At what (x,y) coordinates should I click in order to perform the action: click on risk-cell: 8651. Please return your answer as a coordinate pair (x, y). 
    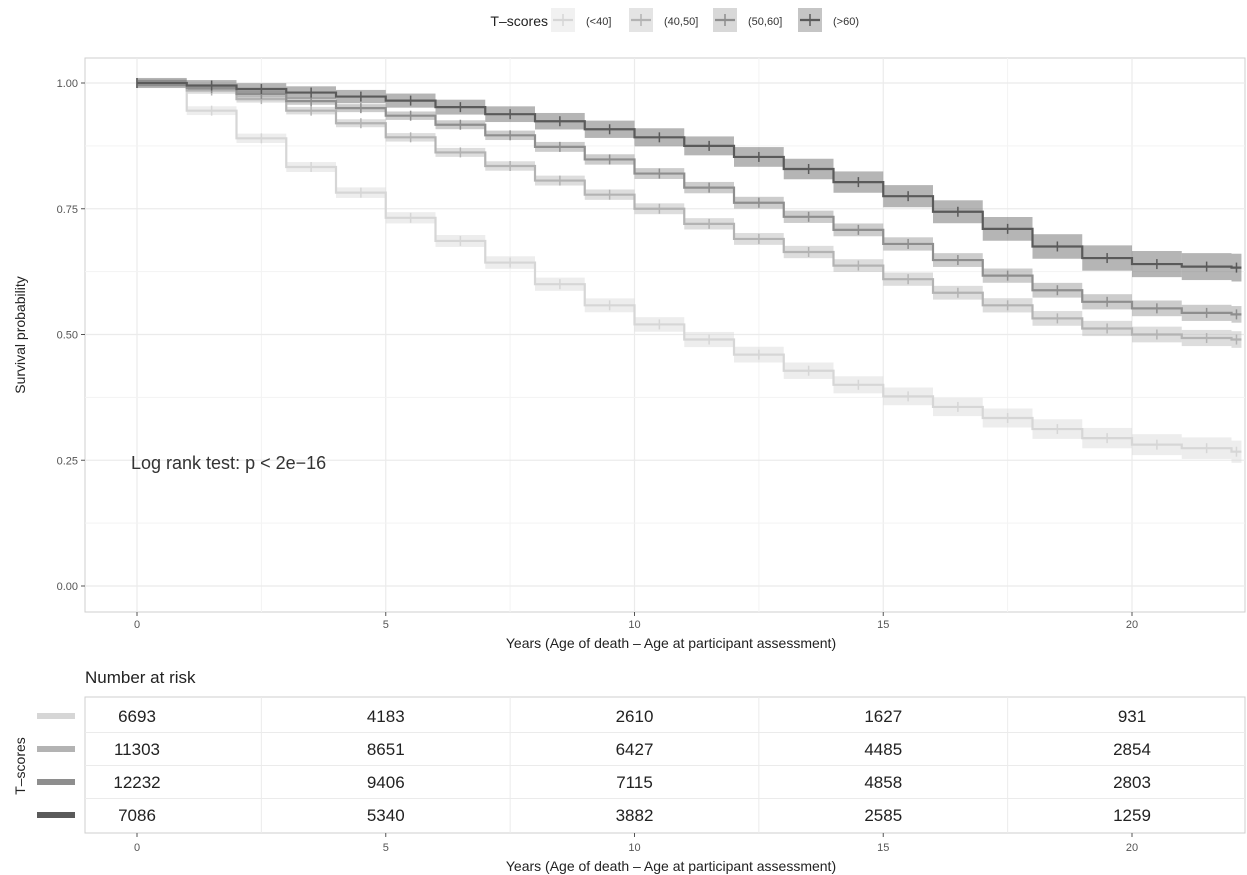
    Looking at the image, I should click on (386, 749).